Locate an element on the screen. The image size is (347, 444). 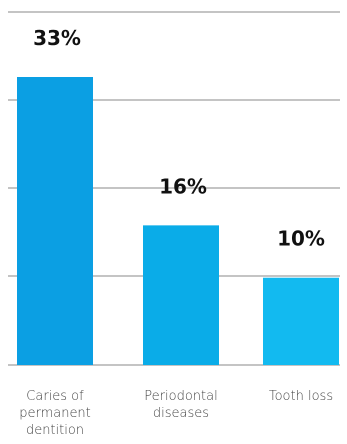
data-label: 33% is located at coordinates (57, 38).